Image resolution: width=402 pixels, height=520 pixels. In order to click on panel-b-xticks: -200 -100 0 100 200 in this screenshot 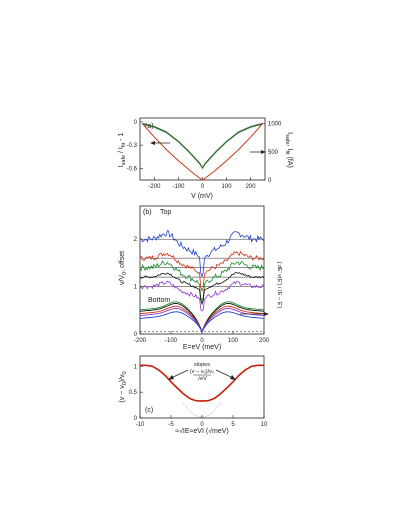, I will do `click(202, 337)`.